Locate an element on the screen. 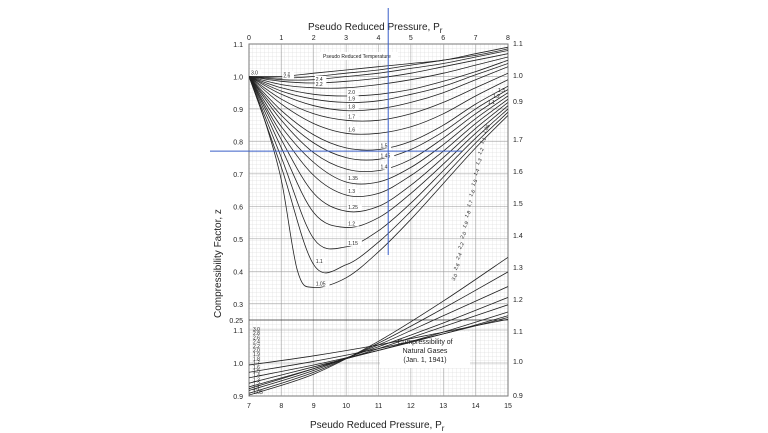  curve-tr-1.35 is located at coordinates (378, 130).